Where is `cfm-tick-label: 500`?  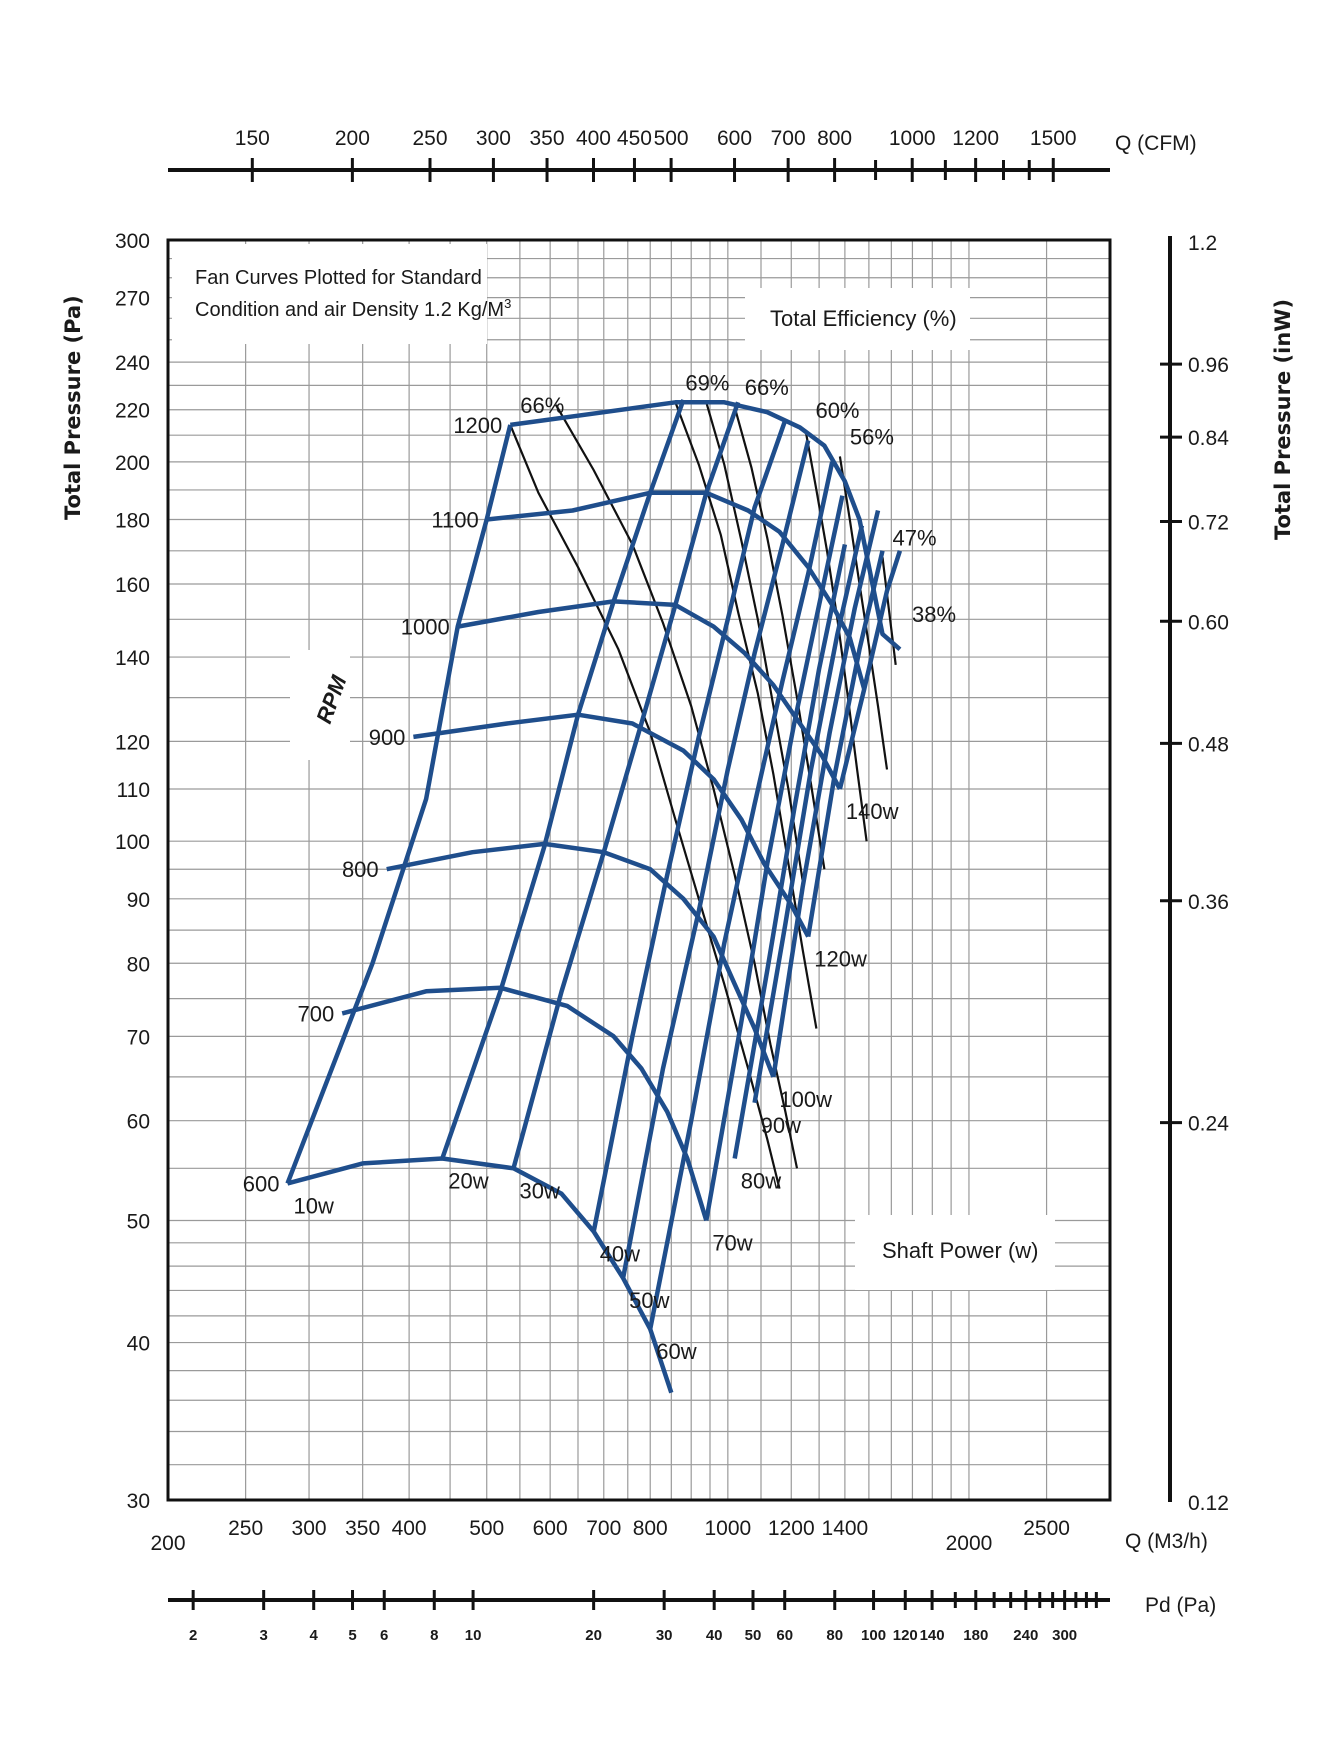 cfm-tick-label: 500 is located at coordinates (671, 138).